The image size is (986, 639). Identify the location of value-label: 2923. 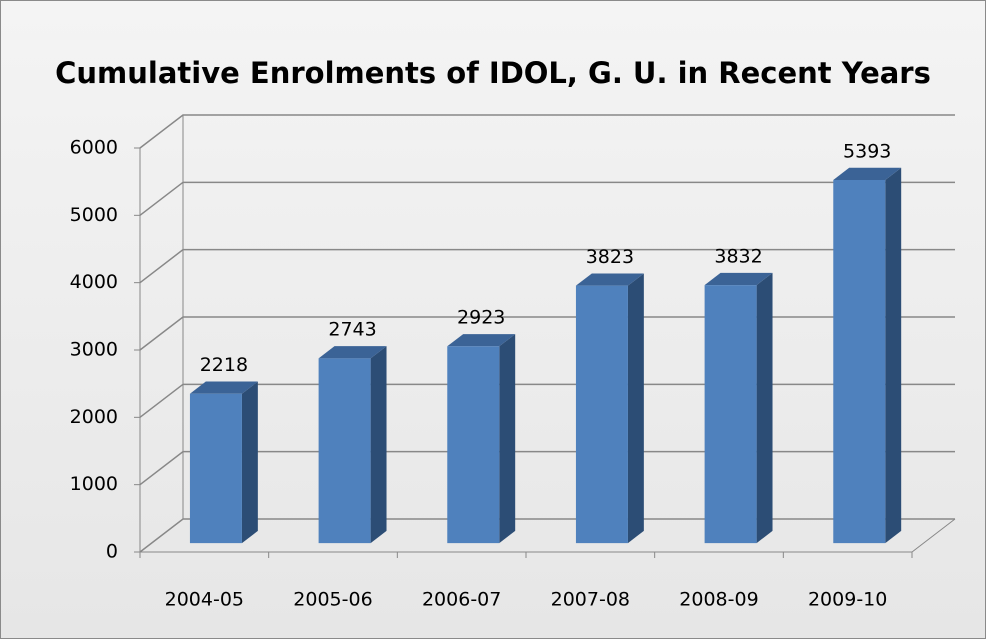
(481, 318).